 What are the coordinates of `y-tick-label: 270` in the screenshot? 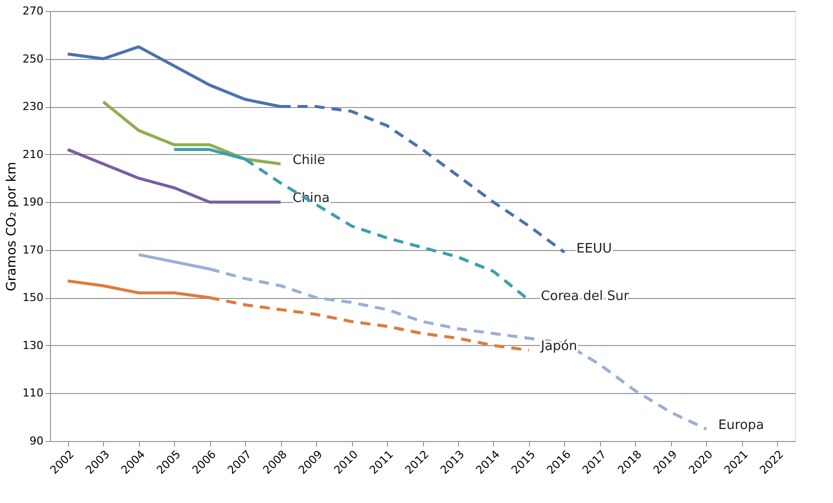 It's located at (33, 11).